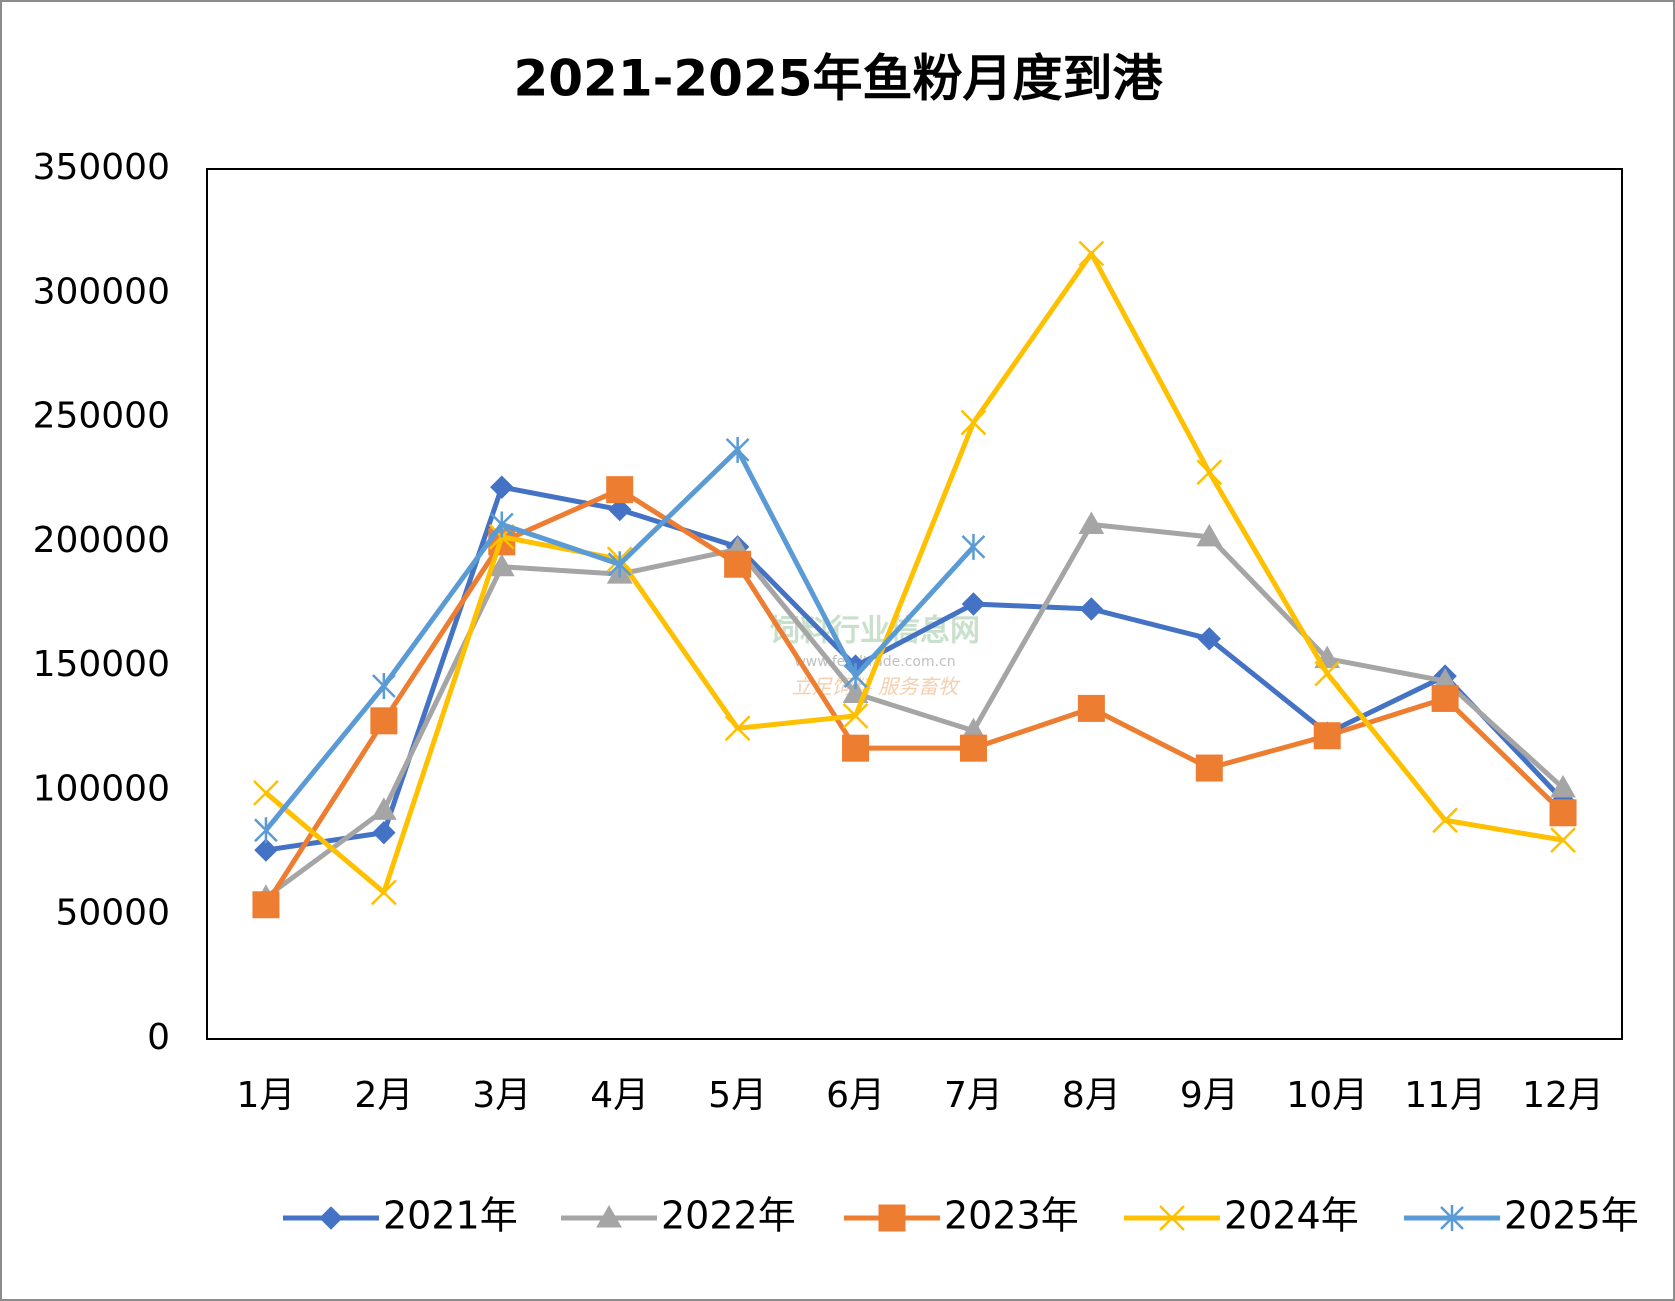 This screenshot has width=1675, height=1301. Describe the element at coordinates (101, 167) in the screenshot. I see `y-tick-label: 350000` at that location.